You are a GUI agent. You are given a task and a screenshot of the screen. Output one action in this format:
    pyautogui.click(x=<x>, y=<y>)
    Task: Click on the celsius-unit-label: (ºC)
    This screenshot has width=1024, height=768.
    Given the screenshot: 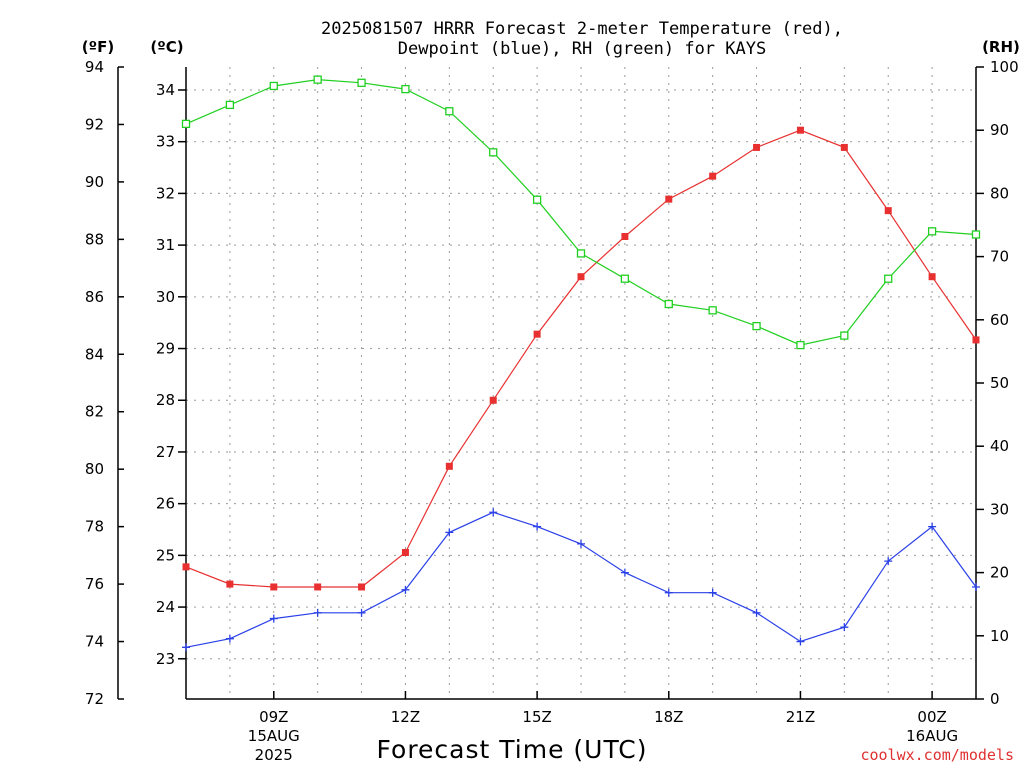 What is the action you would take?
    pyautogui.click(x=166, y=47)
    